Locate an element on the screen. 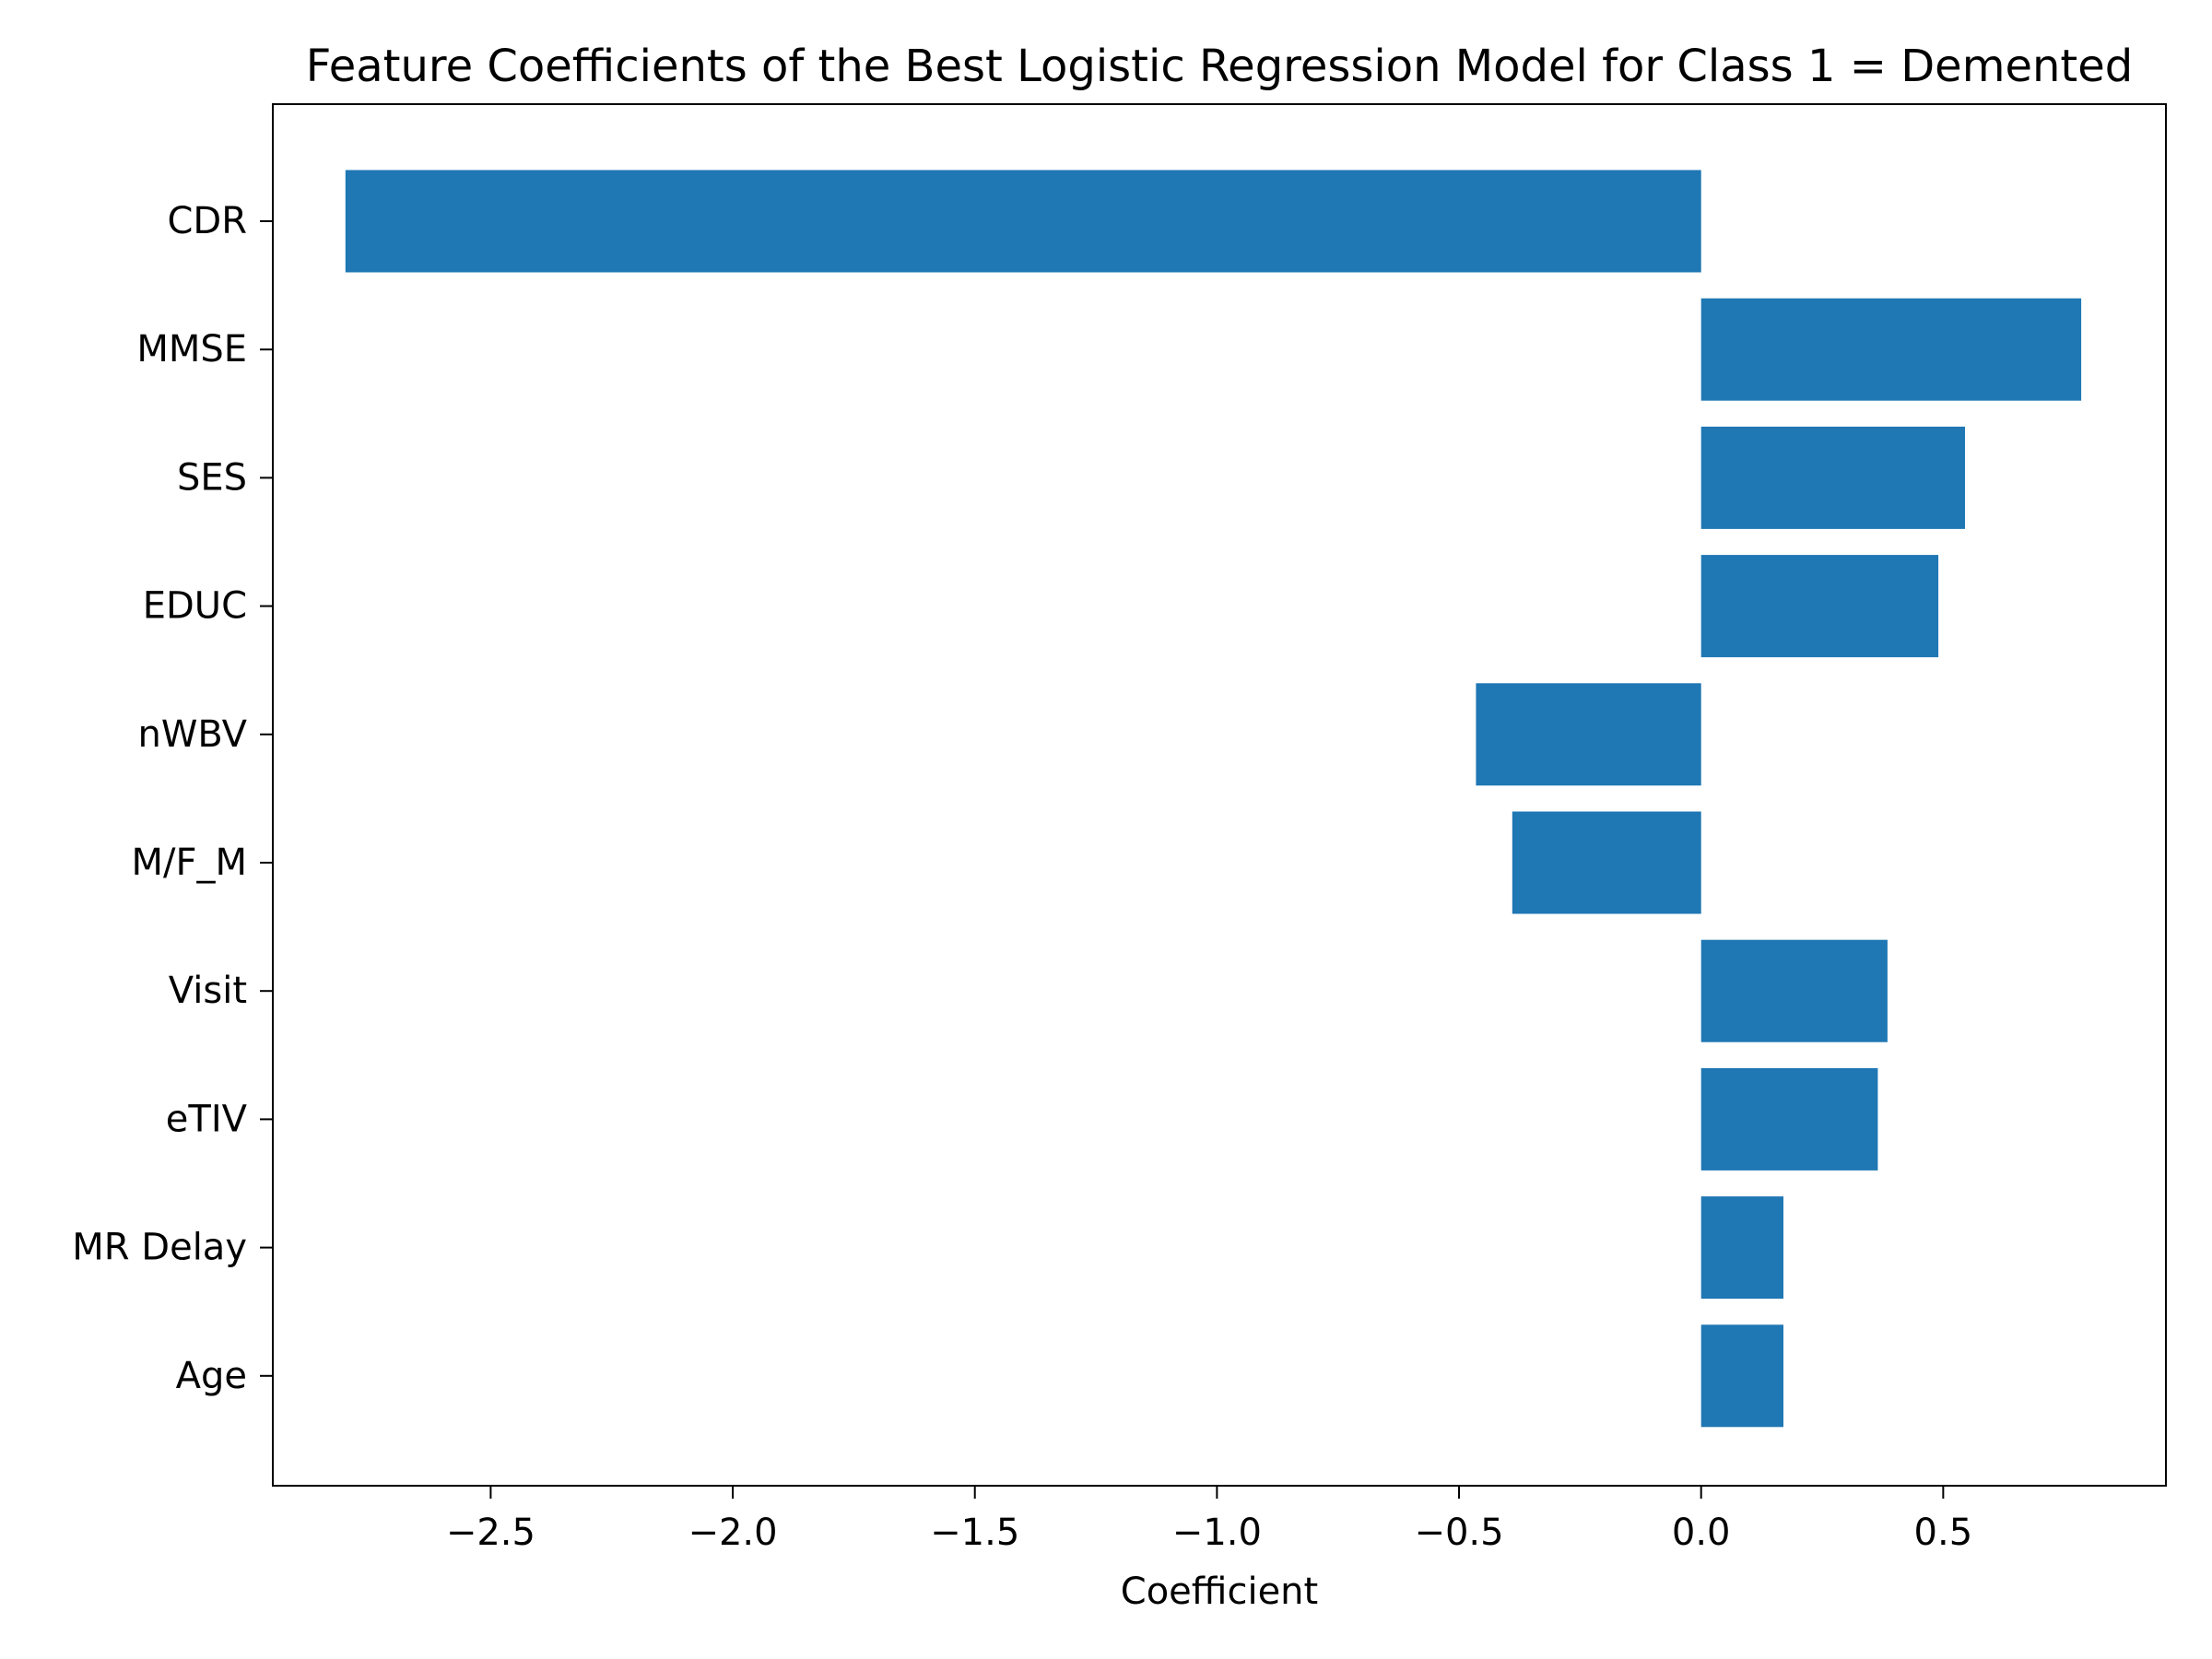 The width and height of the screenshot is (2212, 1659). y-tick-label: Age is located at coordinates (211, 1376).